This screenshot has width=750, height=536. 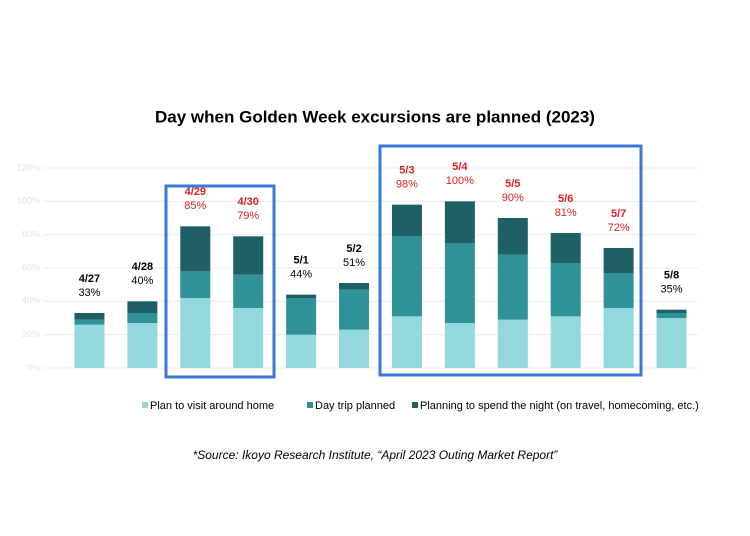 What do you see at coordinates (142, 281) in the screenshot?
I see `total-label: 40%` at bounding box center [142, 281].